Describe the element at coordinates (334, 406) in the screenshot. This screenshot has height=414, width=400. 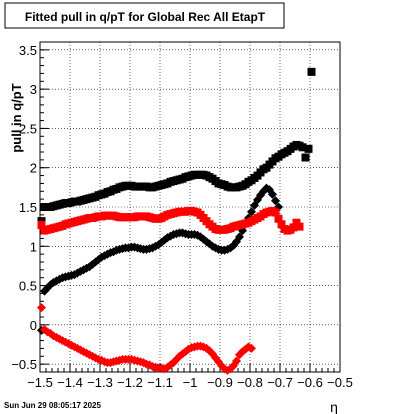
I see `x-axis-label: η` at that location.